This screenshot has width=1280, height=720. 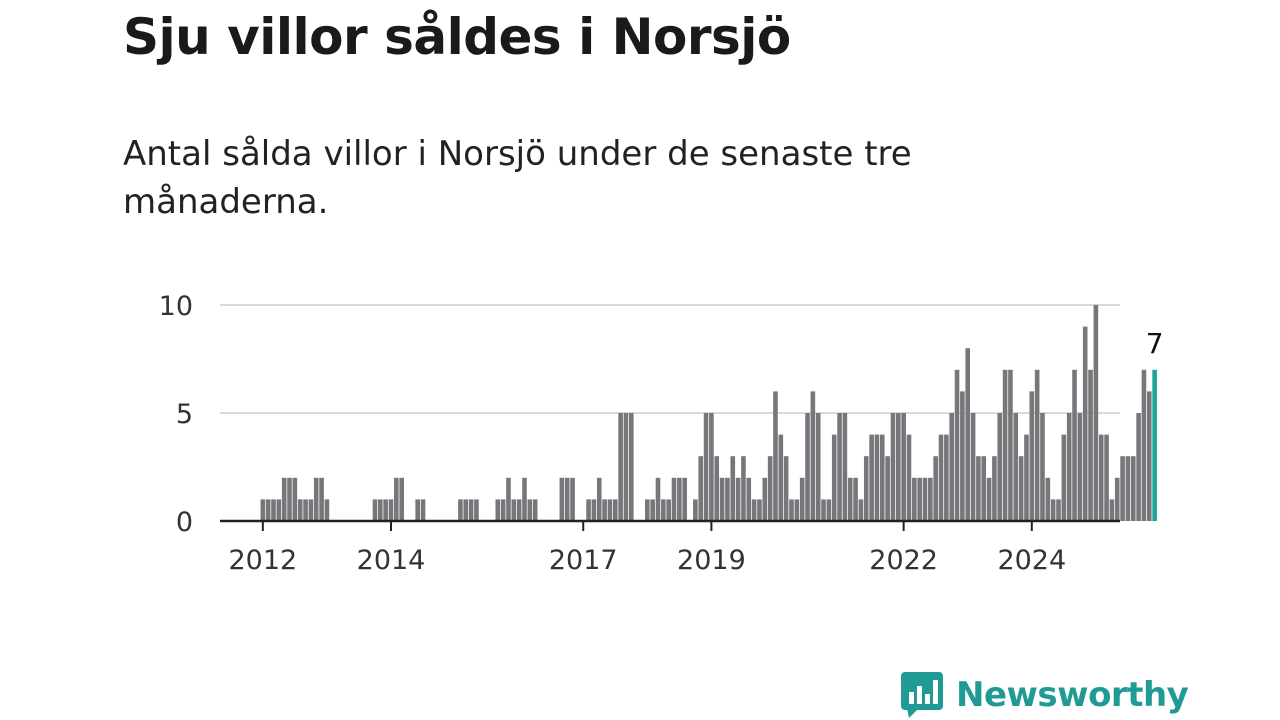 I want to click on x-tick-label: 2019, so click(x=711, y=560).